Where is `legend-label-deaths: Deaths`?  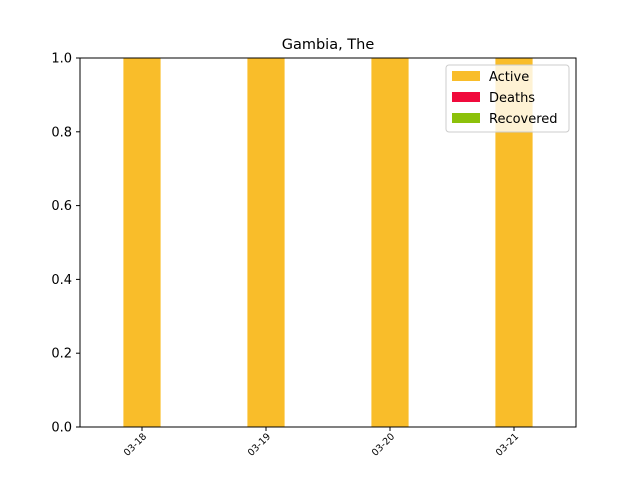 legend-label-deaths: Deaths is located at coordinates (512, 98).